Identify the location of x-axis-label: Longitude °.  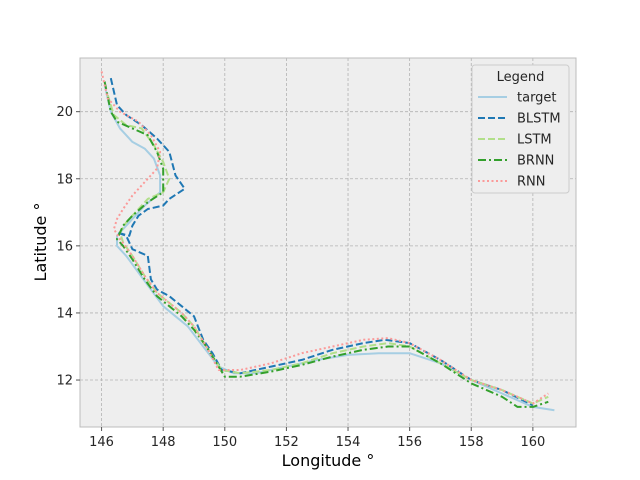
(328, 460).